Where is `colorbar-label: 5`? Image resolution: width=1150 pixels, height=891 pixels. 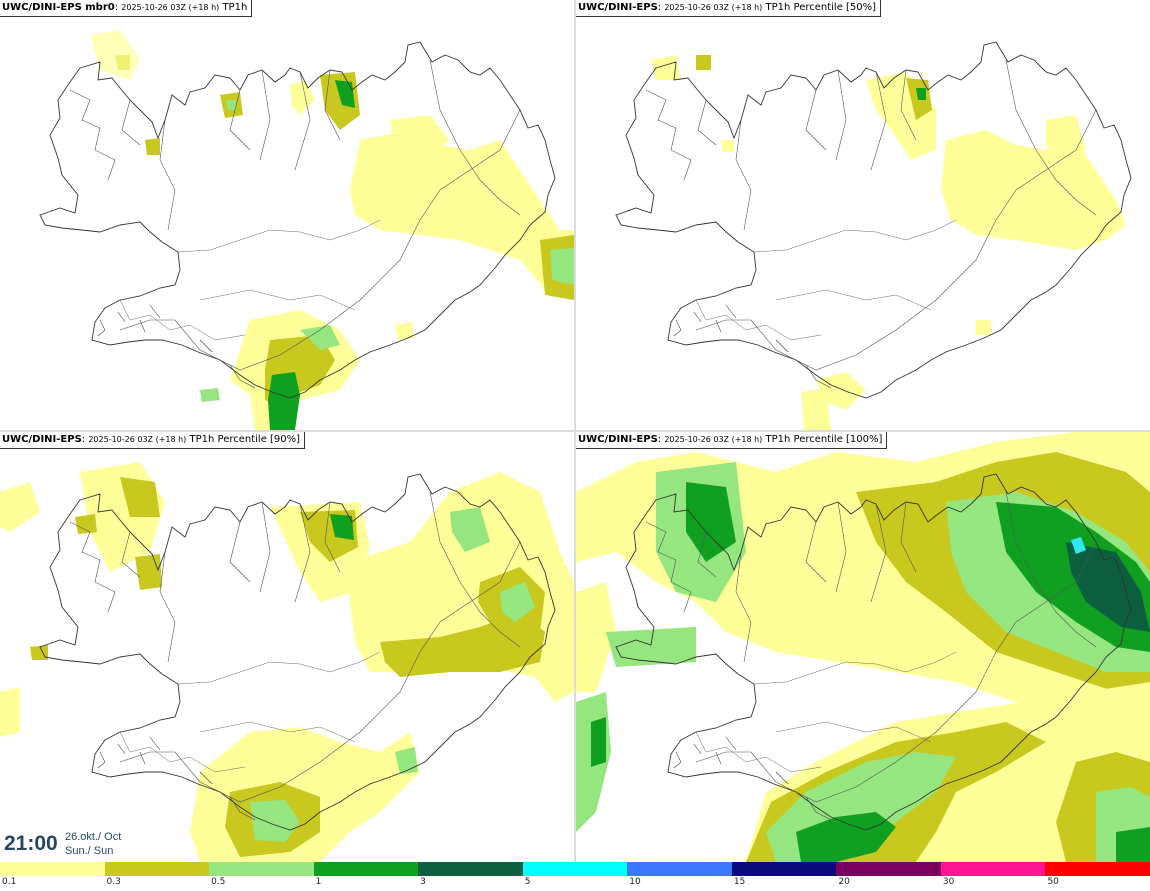
colorbar-label: 5 is located at coordinates (527, 882).